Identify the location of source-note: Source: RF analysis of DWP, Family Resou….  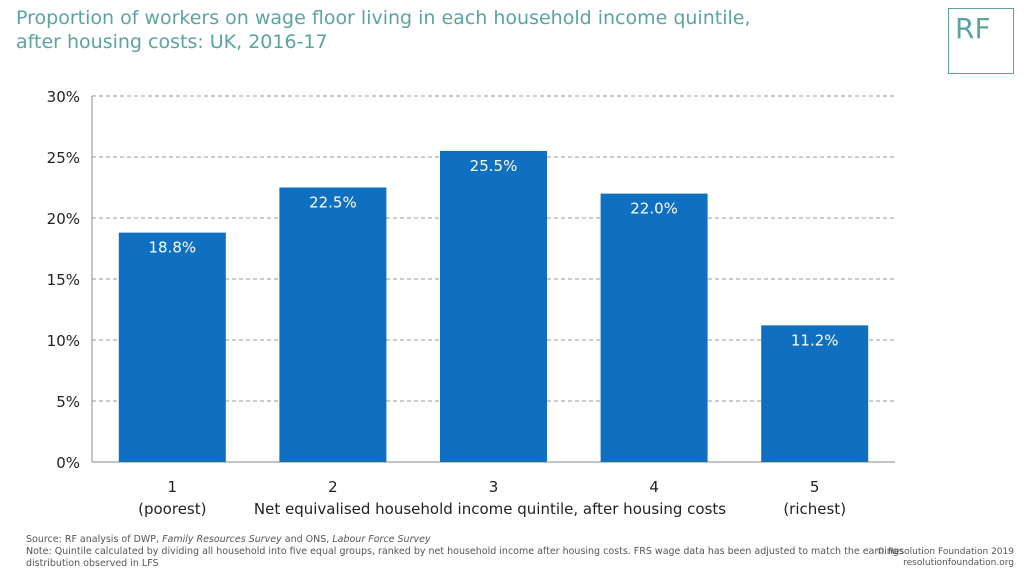
(466, 552).